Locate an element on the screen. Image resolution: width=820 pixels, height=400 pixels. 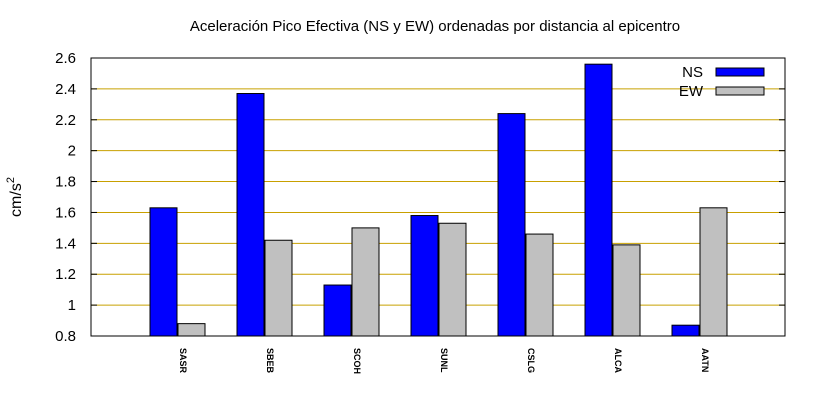
y-tick-label: 2.2 is located at coordinates (65, 120).